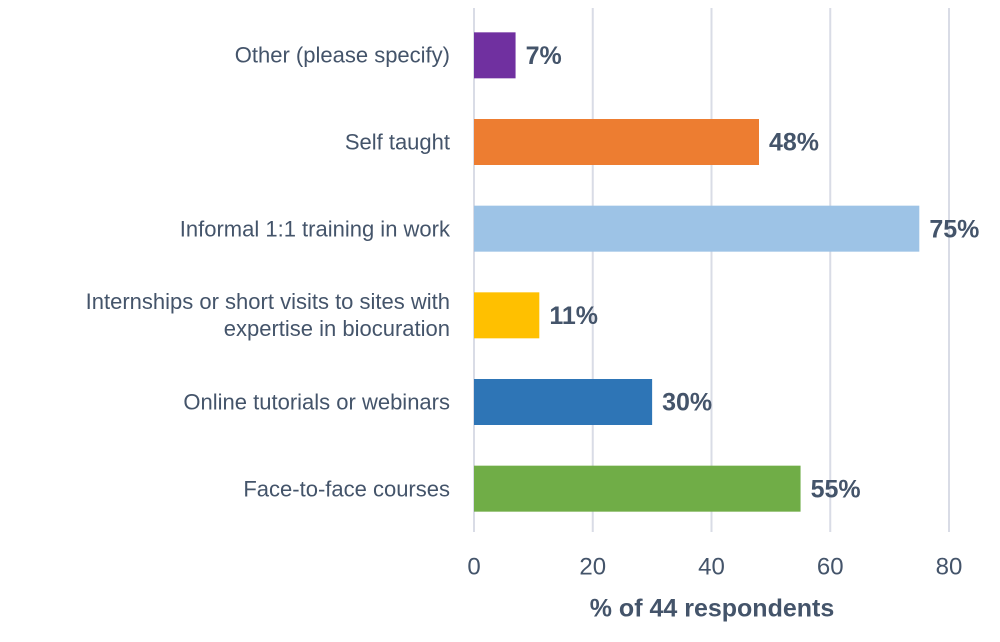 This screenshot has width=1000, height=642. I want to click on x-tick-label: 40, so click(711, 566).